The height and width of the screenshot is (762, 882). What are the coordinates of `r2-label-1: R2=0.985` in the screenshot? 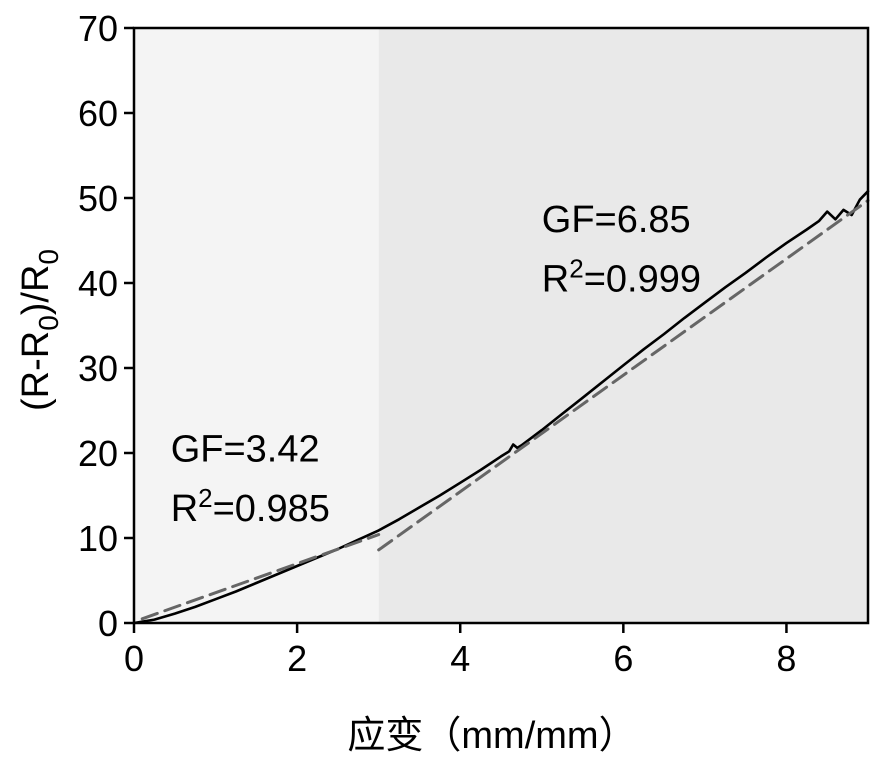 It's located at (250, 506).